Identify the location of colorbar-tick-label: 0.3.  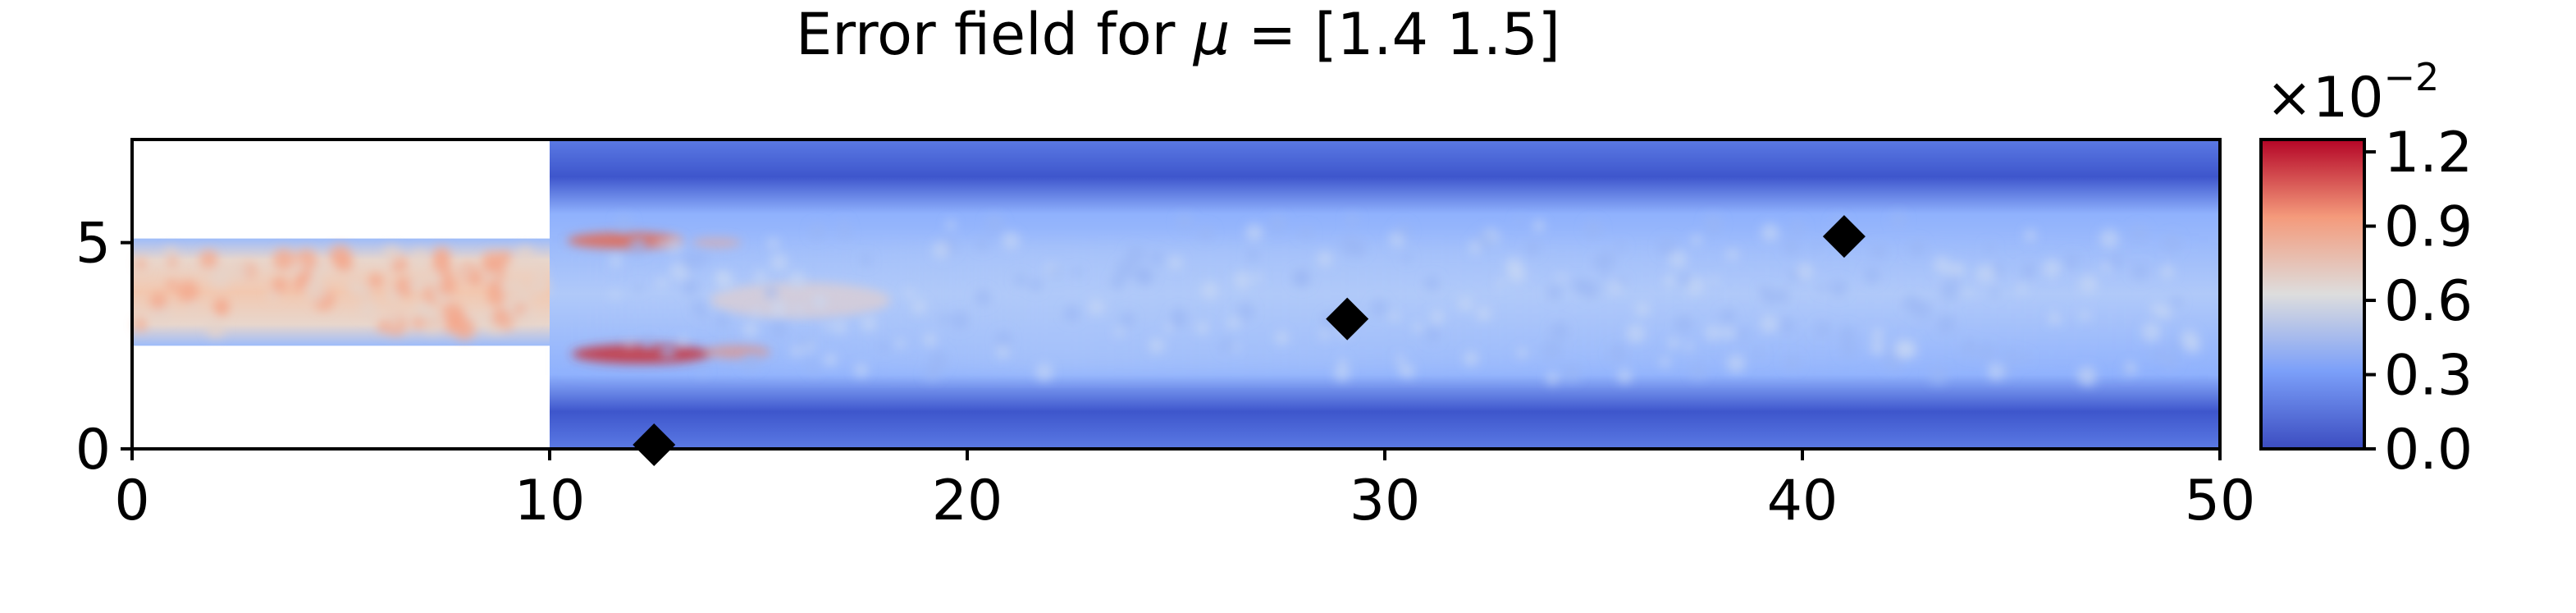
(2429, 377).